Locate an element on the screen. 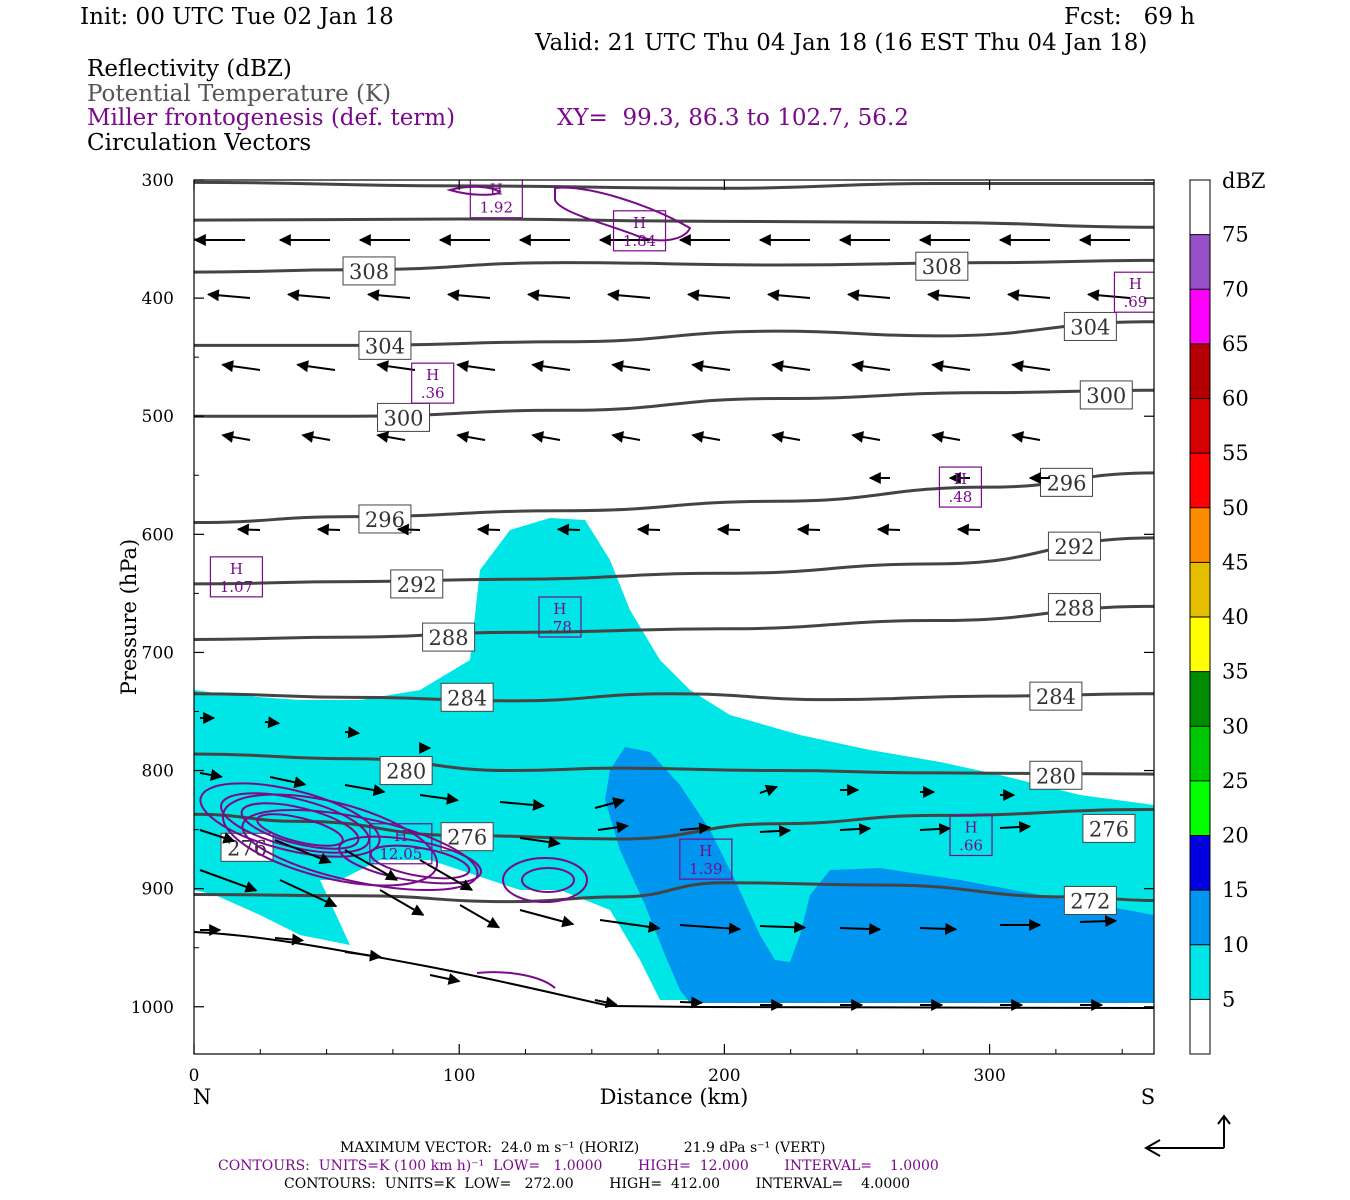  y-tick-label: 700 is located at coordinates (158, 653).